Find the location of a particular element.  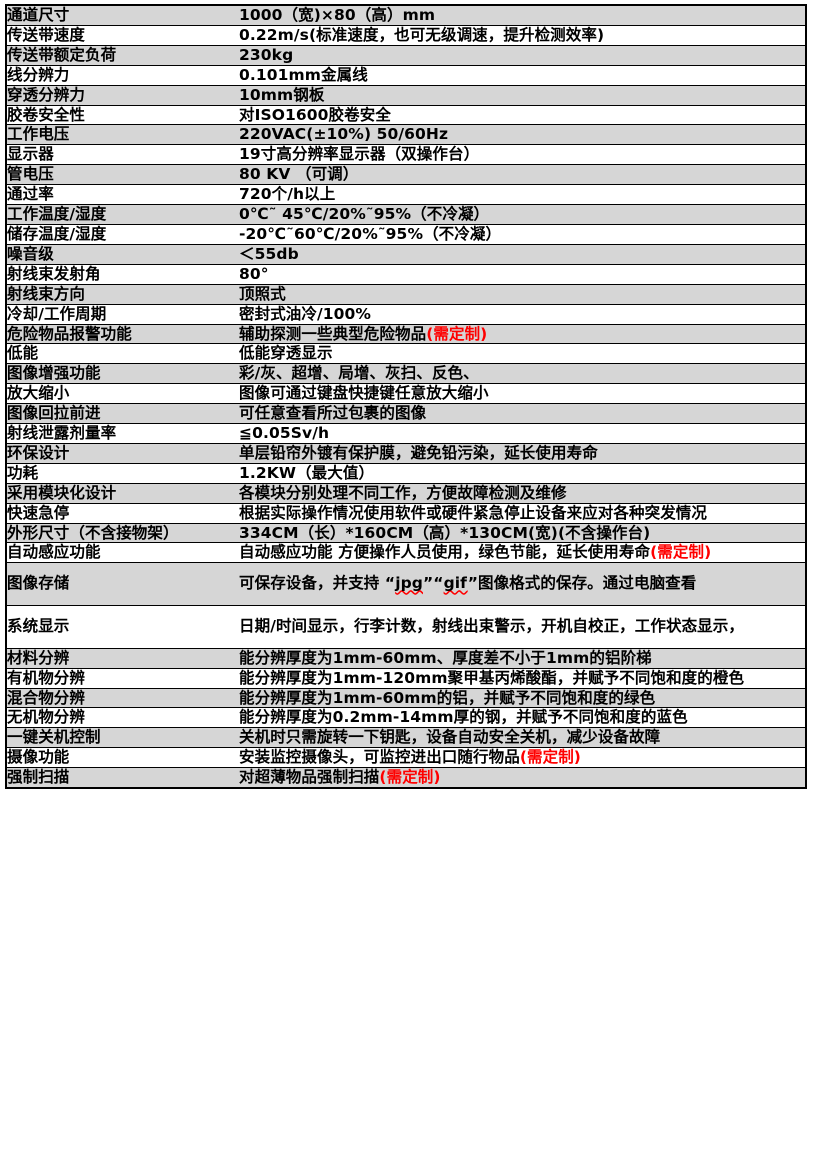

spec-row-value: 0.22m/s(标准速度，也可无级调速，提升检测效率) is located at coordinates (522, 35).